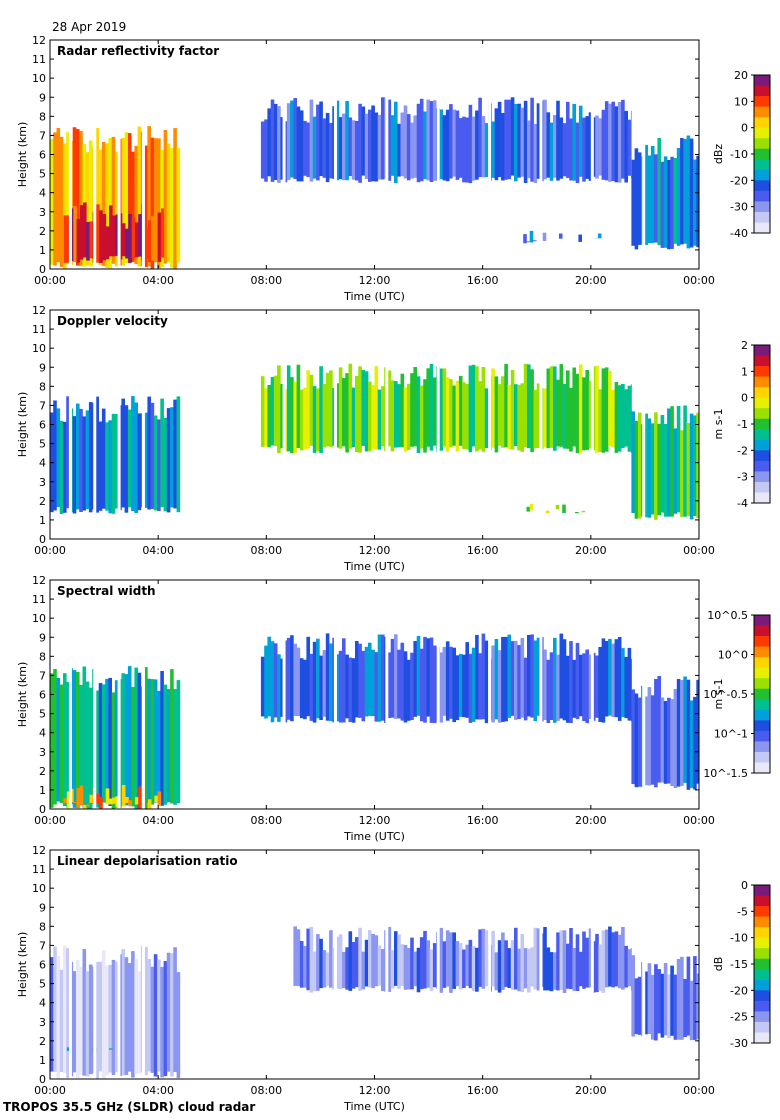  I want to click on y-tick-label: 5, so click(42, 174).